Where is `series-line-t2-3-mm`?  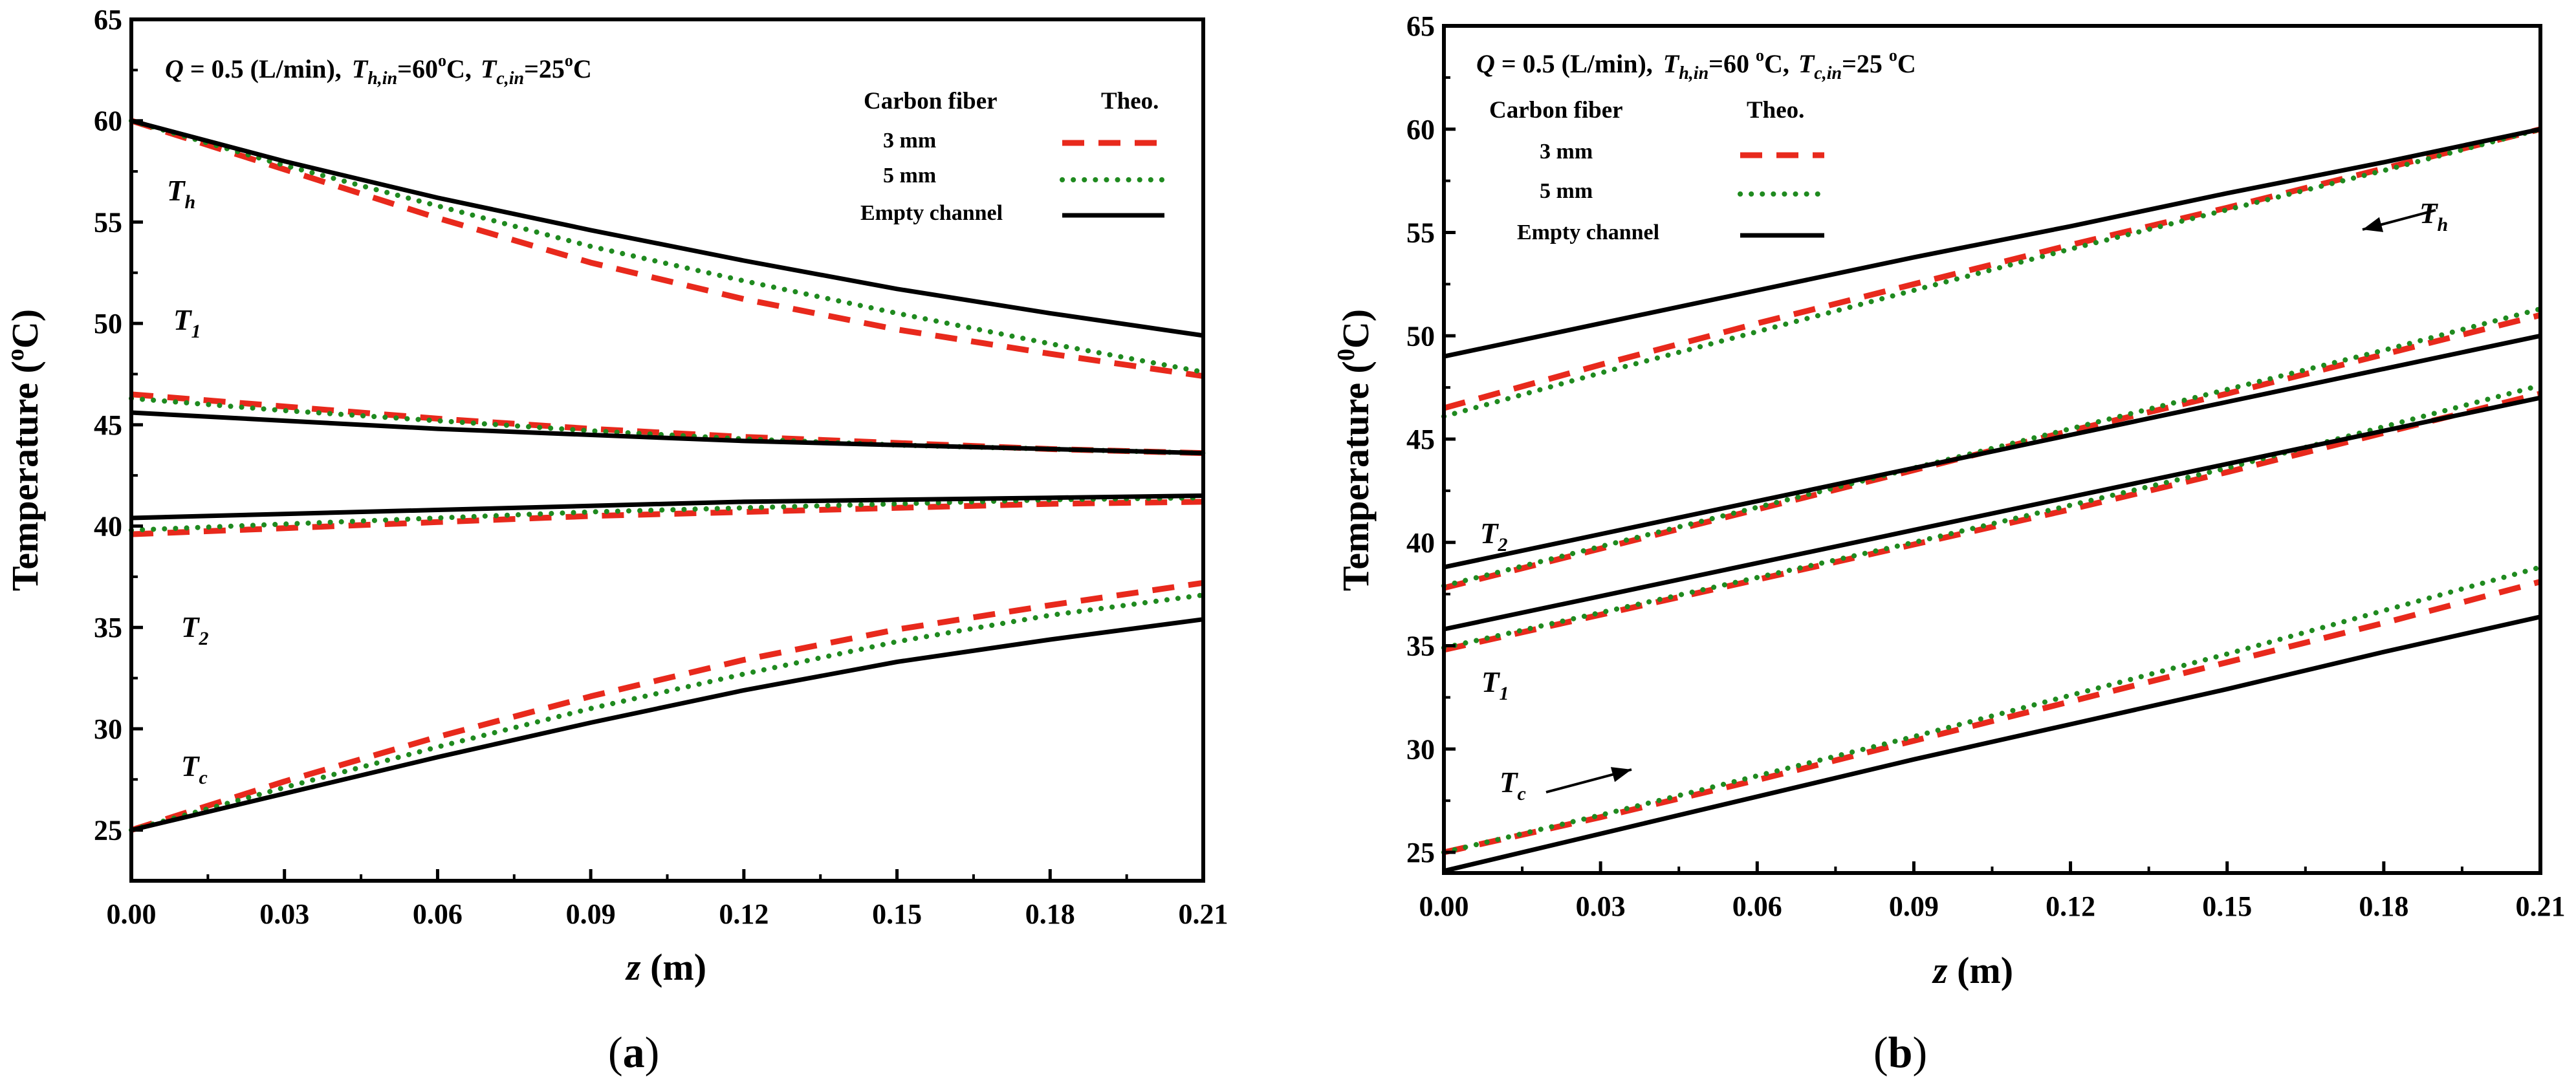 series-line-t2-3-mm is located at coordinates (667, 518).